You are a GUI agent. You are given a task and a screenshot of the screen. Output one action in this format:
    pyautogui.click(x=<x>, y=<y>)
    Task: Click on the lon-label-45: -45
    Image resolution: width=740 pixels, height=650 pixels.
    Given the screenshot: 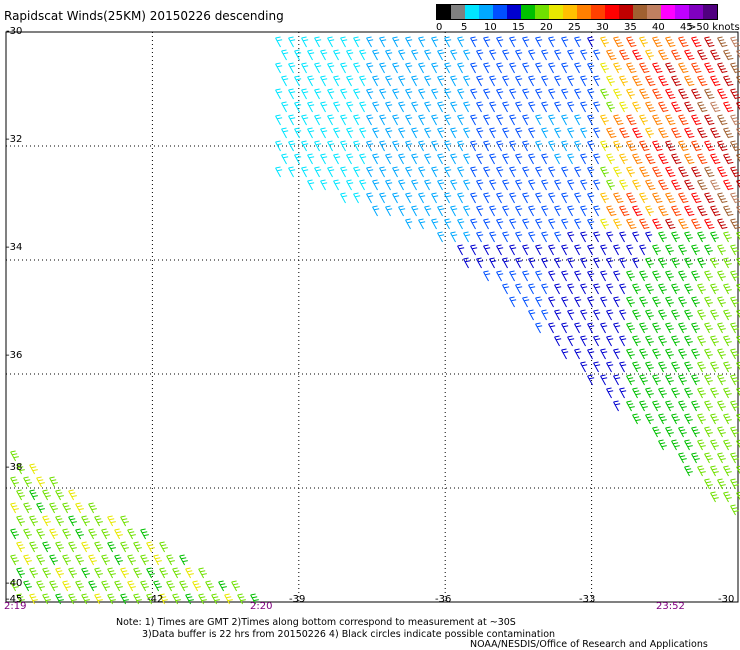 What is the action you would take?
    pyautogui.click(x=14, y=599)
    